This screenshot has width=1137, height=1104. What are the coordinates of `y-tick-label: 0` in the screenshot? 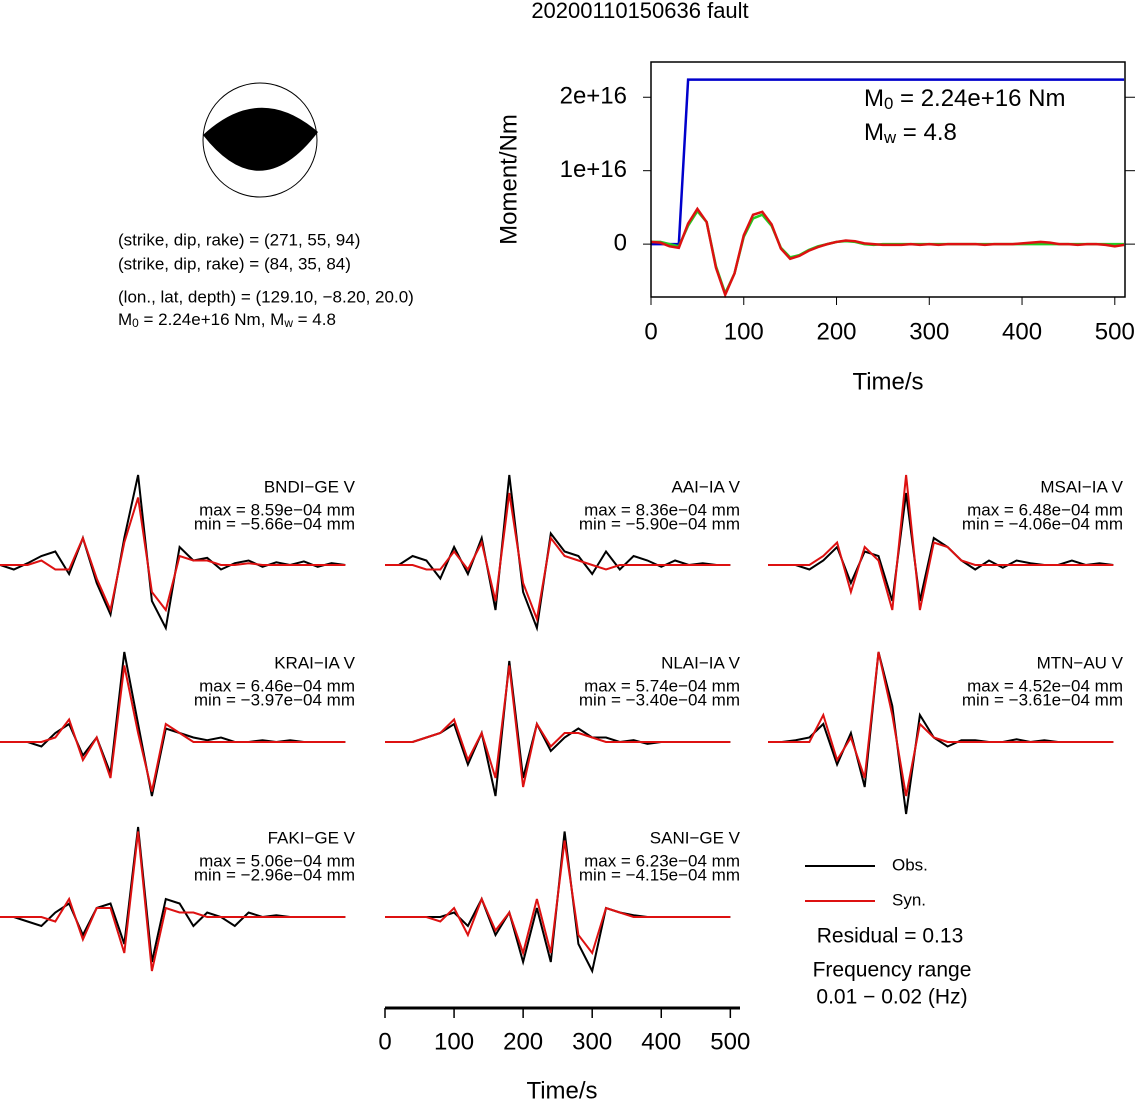 It's located at (620, 242).